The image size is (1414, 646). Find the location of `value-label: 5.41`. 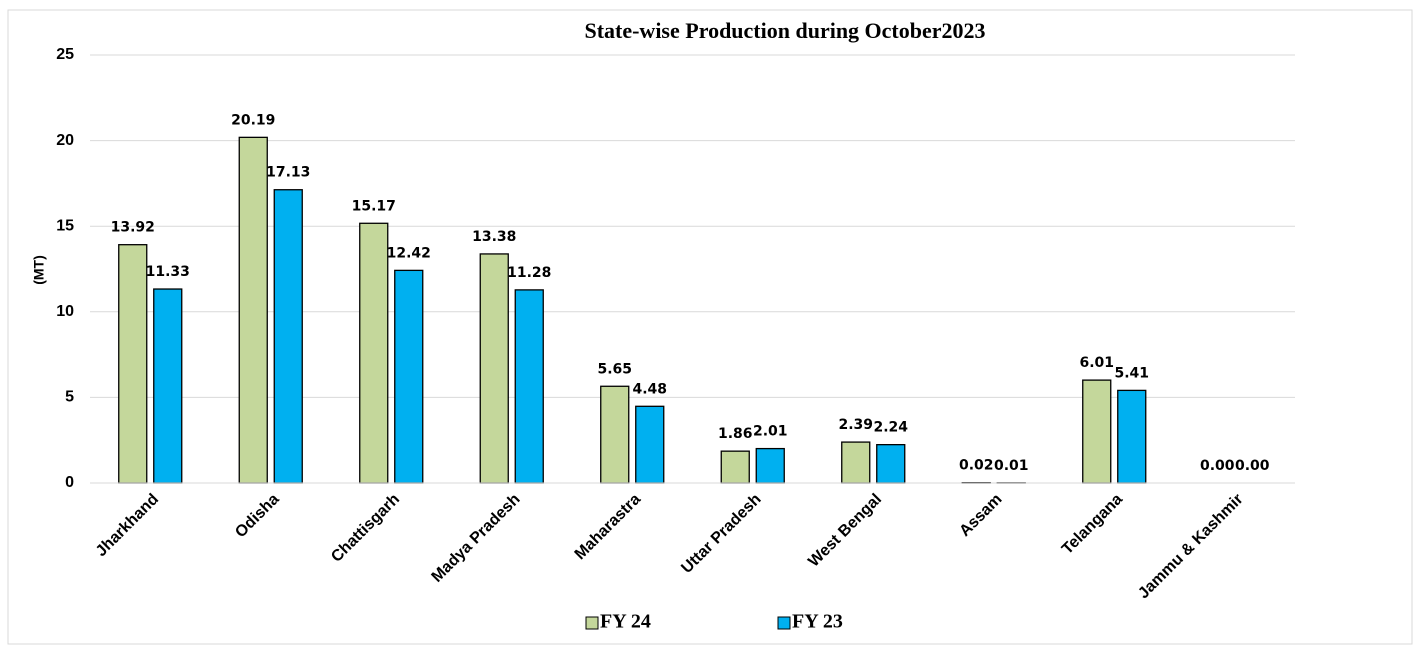

value-label: 5.41 is located at coordinates (1131, 373).